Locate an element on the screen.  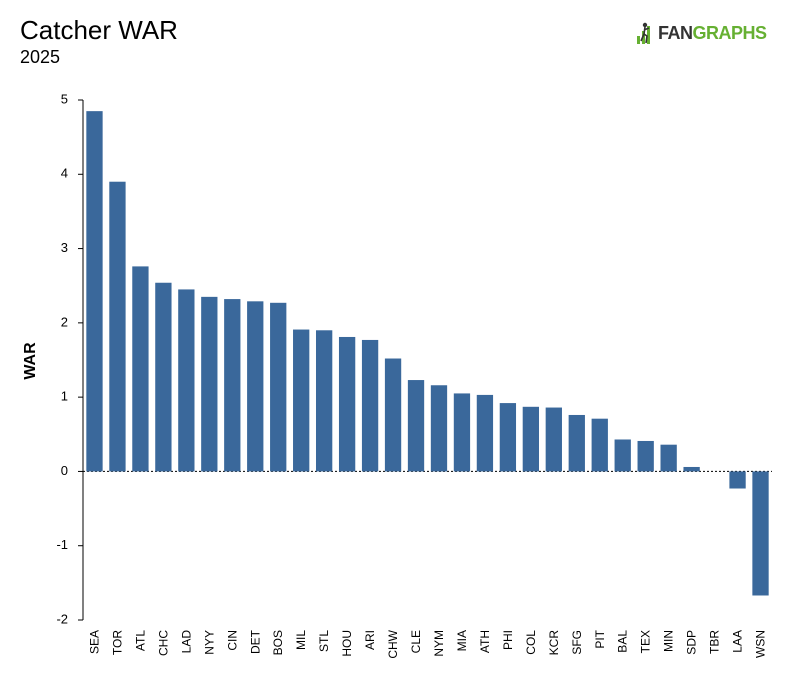
x-tick-label-atl: ATL is located at coordinates (140, 640).